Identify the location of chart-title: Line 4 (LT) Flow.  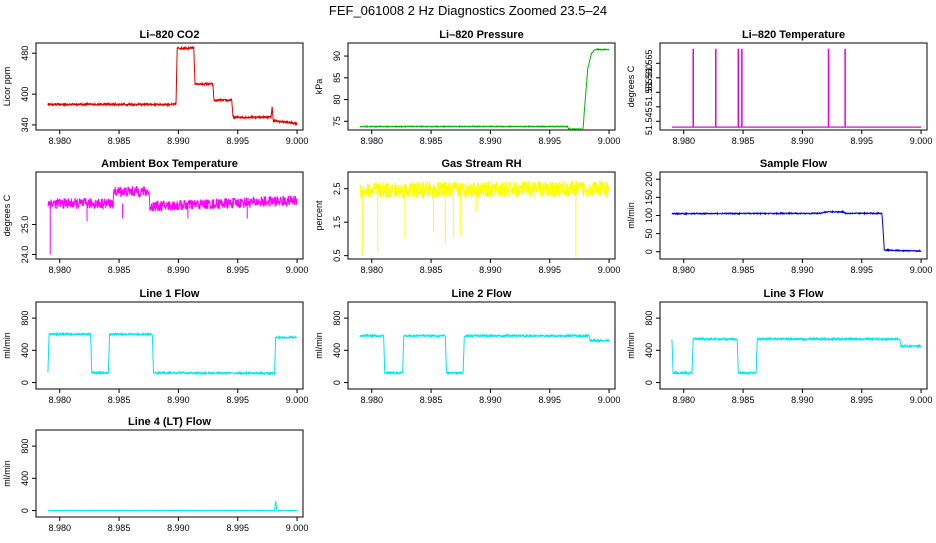
(169, 422).